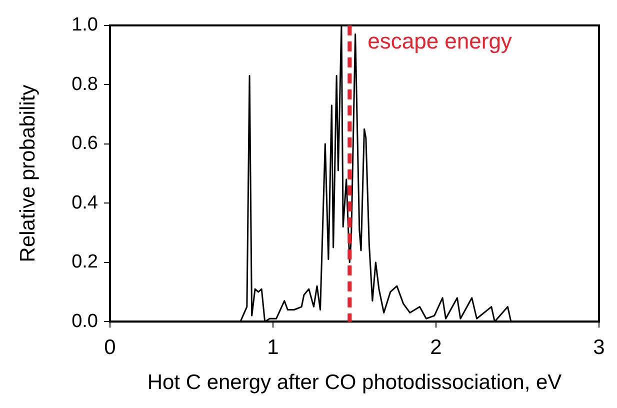 The width and height of the screenshot is (617, 408). Describe the element at coordinates (110, 347) in the screenshot. I see `x-tick-label: 0` at that location.